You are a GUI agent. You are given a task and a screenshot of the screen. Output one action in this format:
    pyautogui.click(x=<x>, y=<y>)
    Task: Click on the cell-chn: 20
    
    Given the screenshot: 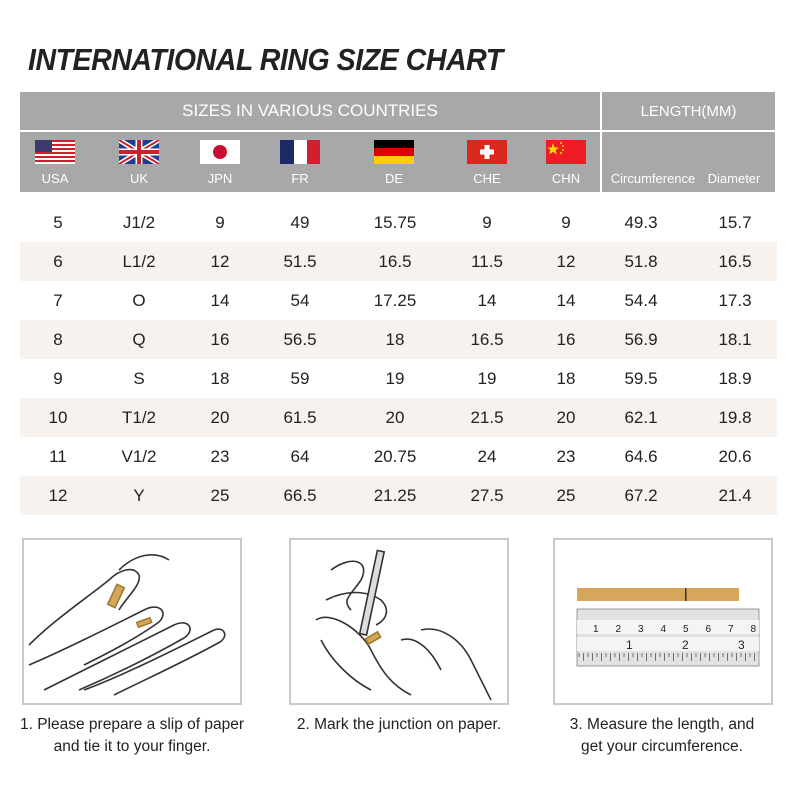 What is the action you would take?
    pyautogui.click(x=566, y=417)
    